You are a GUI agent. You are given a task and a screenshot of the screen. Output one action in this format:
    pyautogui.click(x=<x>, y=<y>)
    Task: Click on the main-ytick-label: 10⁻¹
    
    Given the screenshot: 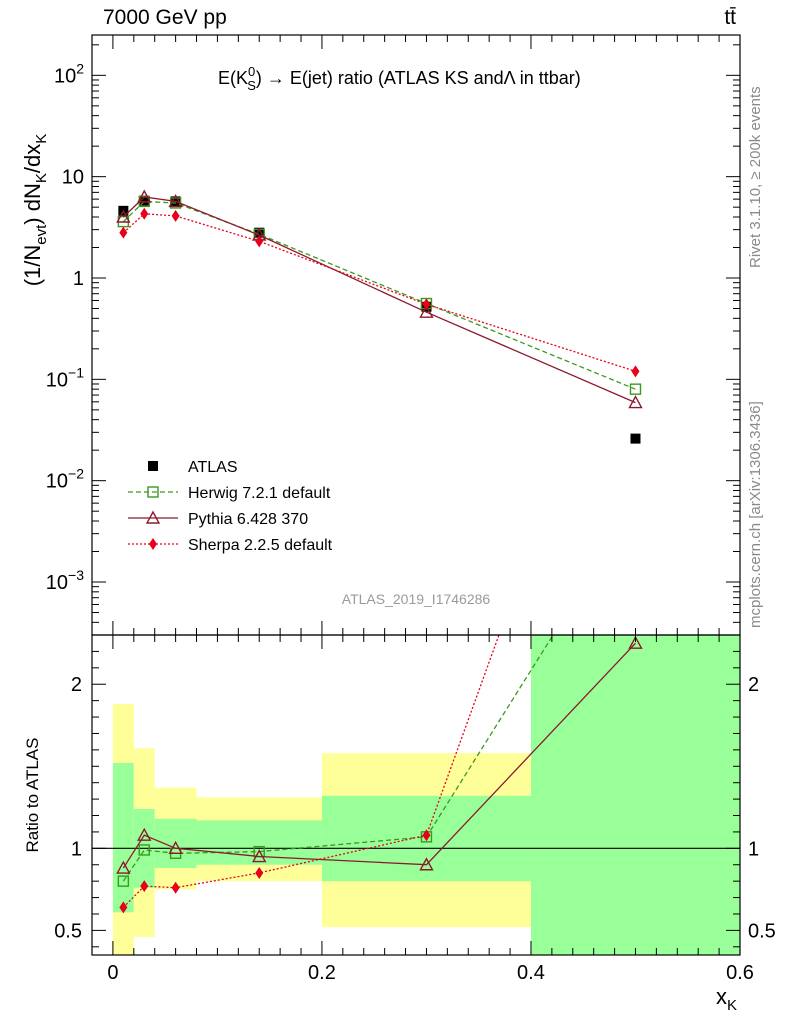 What is the action you would take?
    pyautogui.click(x=65, y=377)
    